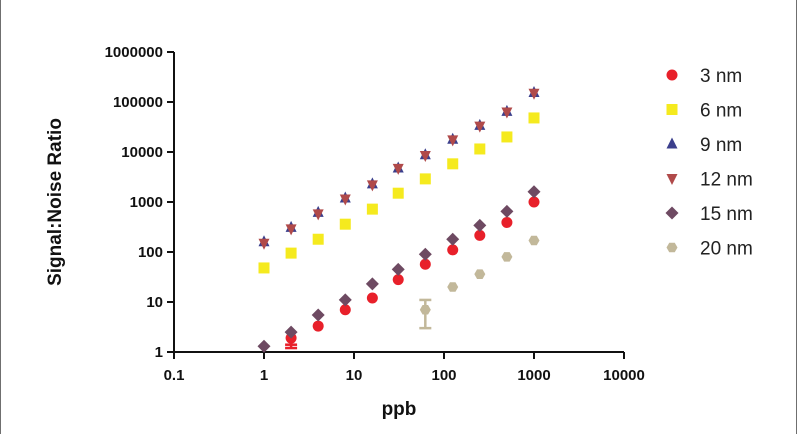  Describe the element at coordinates (726, 180) in the screenshot. I see `legend-label: 12 nm` at that location.